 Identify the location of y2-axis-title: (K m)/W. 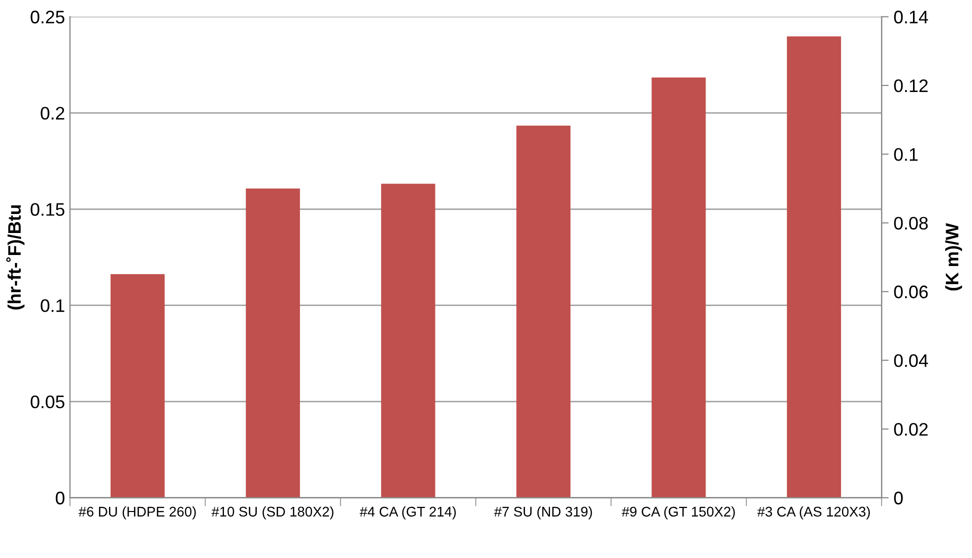
(953, 256).